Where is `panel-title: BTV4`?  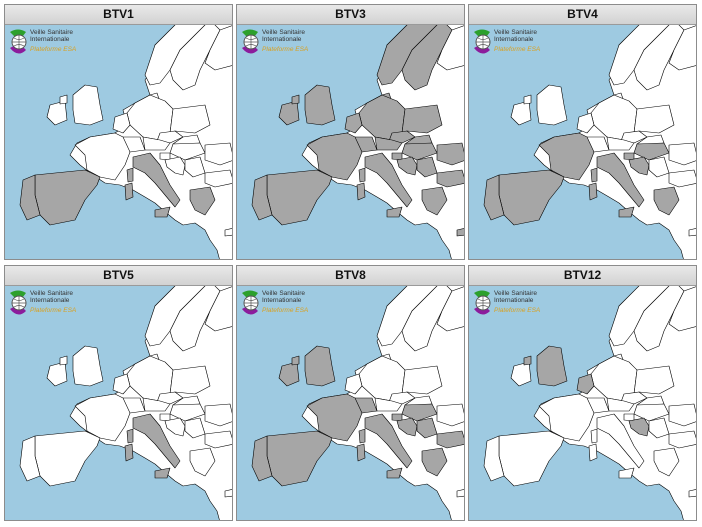 panel-title: BTV4 is located at coordinates (582, 15).